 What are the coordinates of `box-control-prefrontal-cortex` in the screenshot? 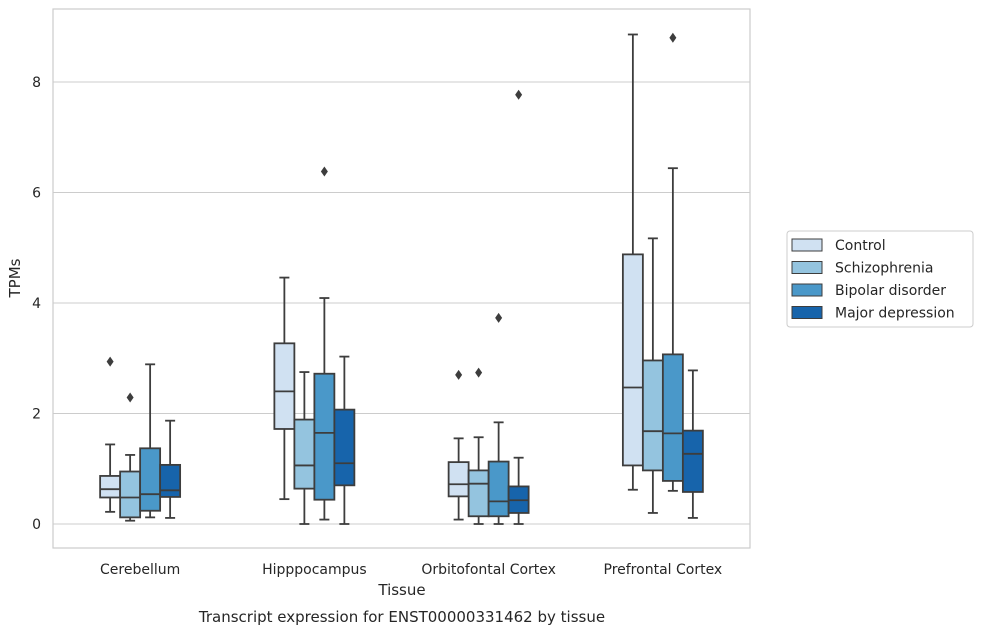 It's located at (632, 262).